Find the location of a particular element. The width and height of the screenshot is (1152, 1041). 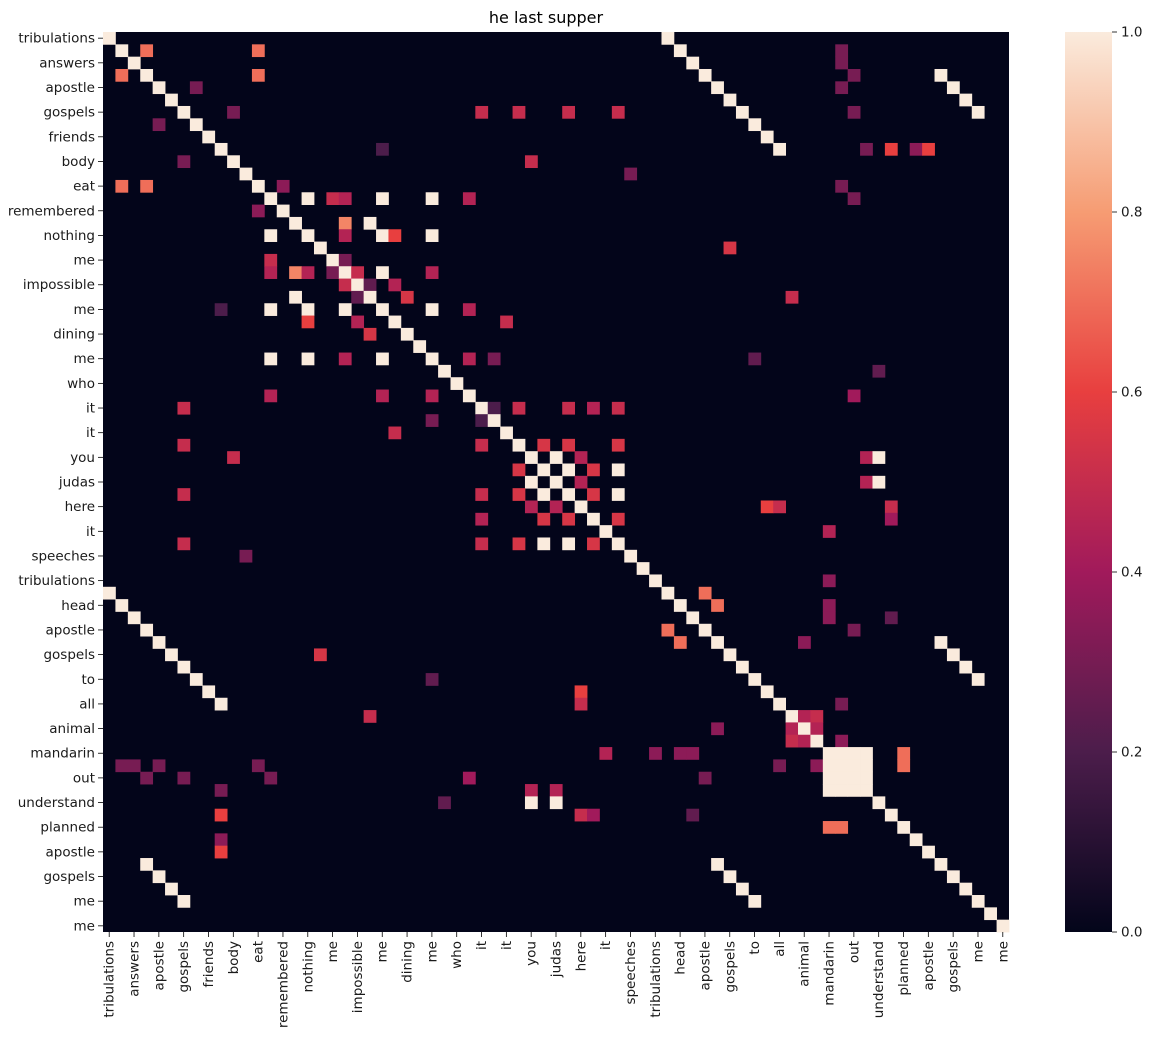

y-tick-label: out is located at coordinates (84, 778).